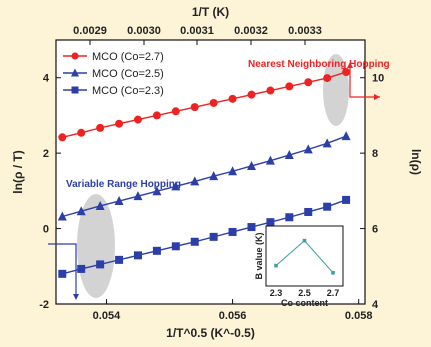 This screenshot has height=347, width=431. What do you see at coordinates (128, 91) in the screenshot?
I see `legend-label: MCO (Co=2.3)` at bounding box center [128, 91].